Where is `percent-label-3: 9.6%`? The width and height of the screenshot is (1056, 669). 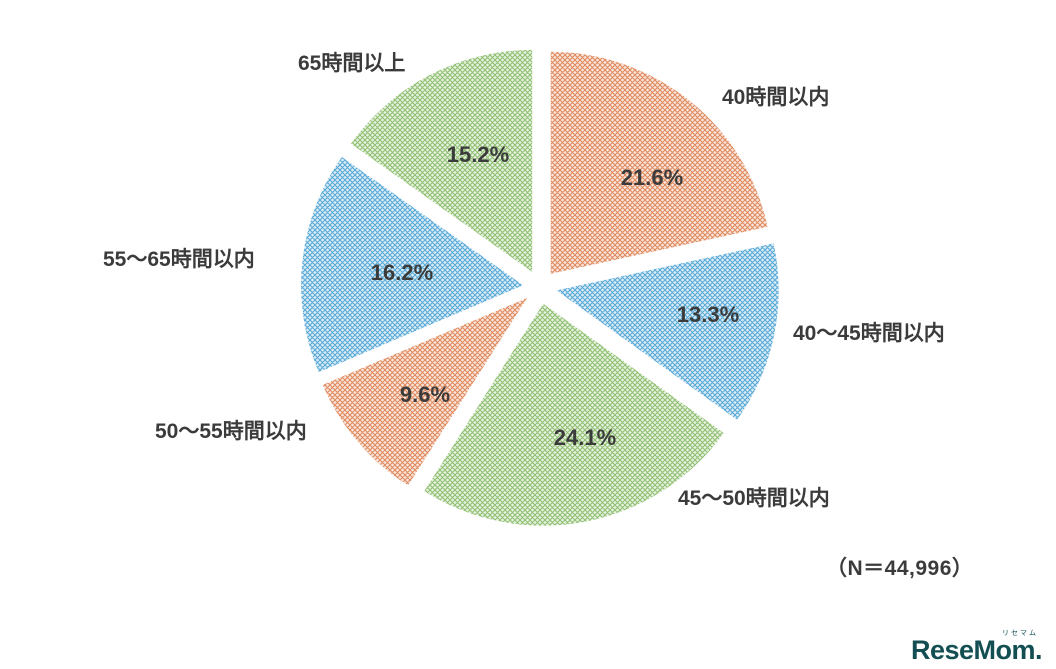 percent-label-3: 9.6% is located at coordinates (425, 394).